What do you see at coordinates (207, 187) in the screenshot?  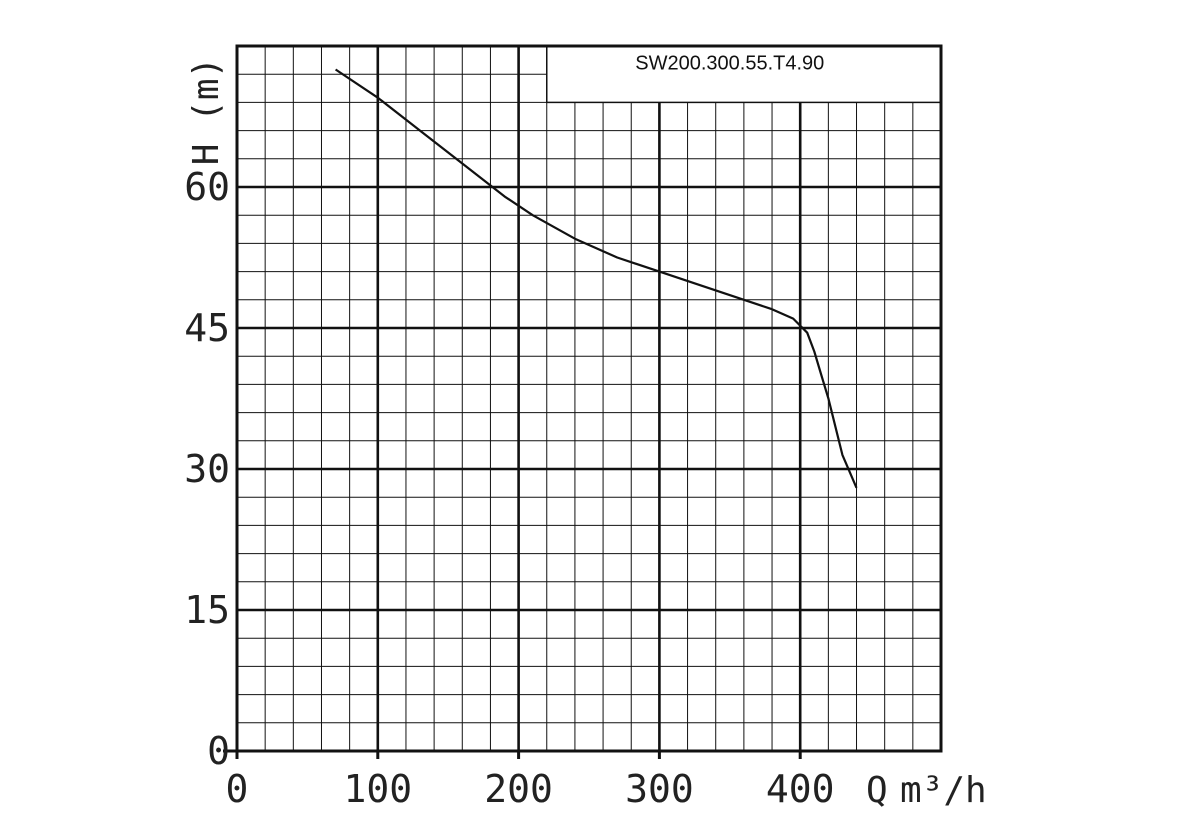 I see `y-tick-label: 60` at bounding box center [207, 187].